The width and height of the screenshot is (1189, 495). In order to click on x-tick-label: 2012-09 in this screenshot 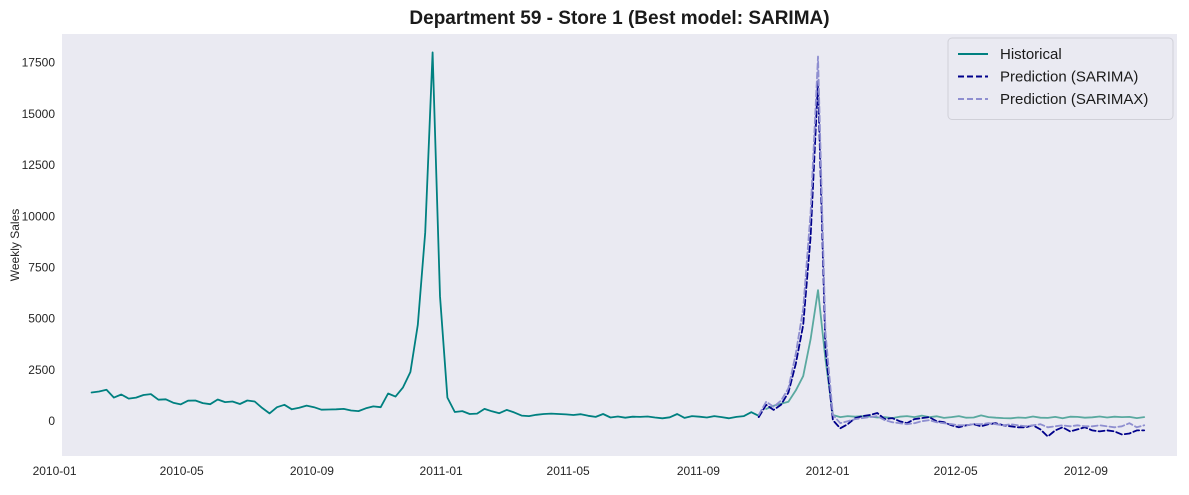, I will do `click(1086, 471)`.